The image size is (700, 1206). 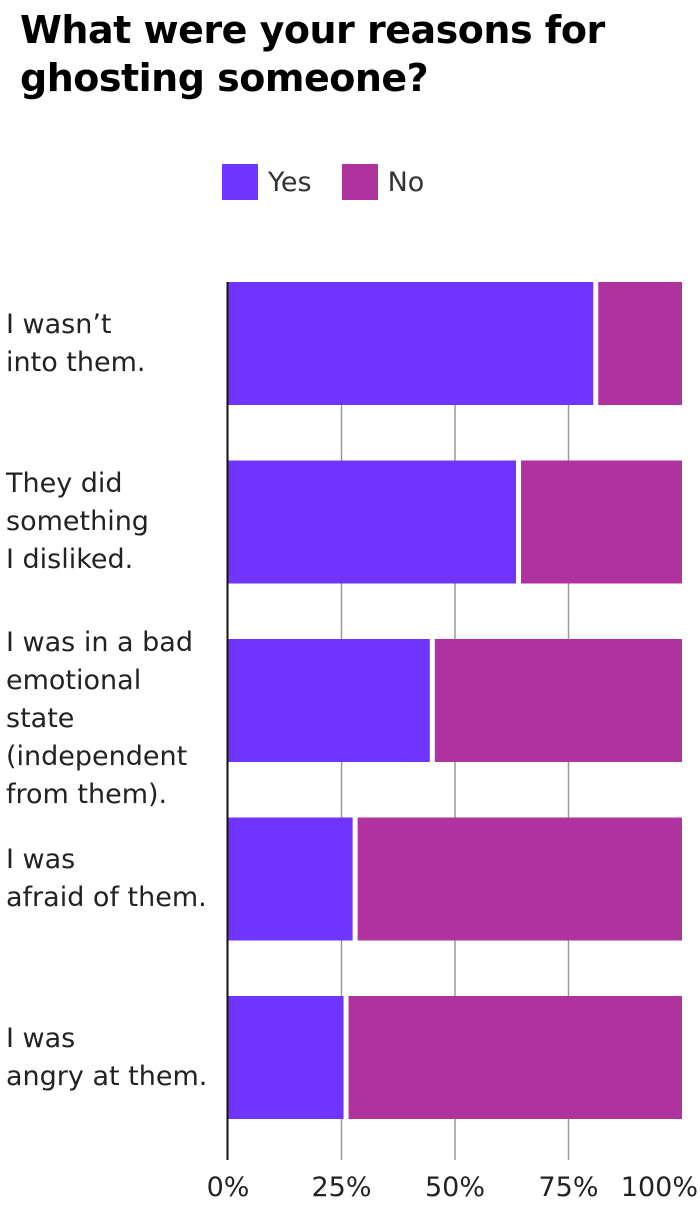 I want to click on x-tick-label: 100%, so click(x=659, y=1187).